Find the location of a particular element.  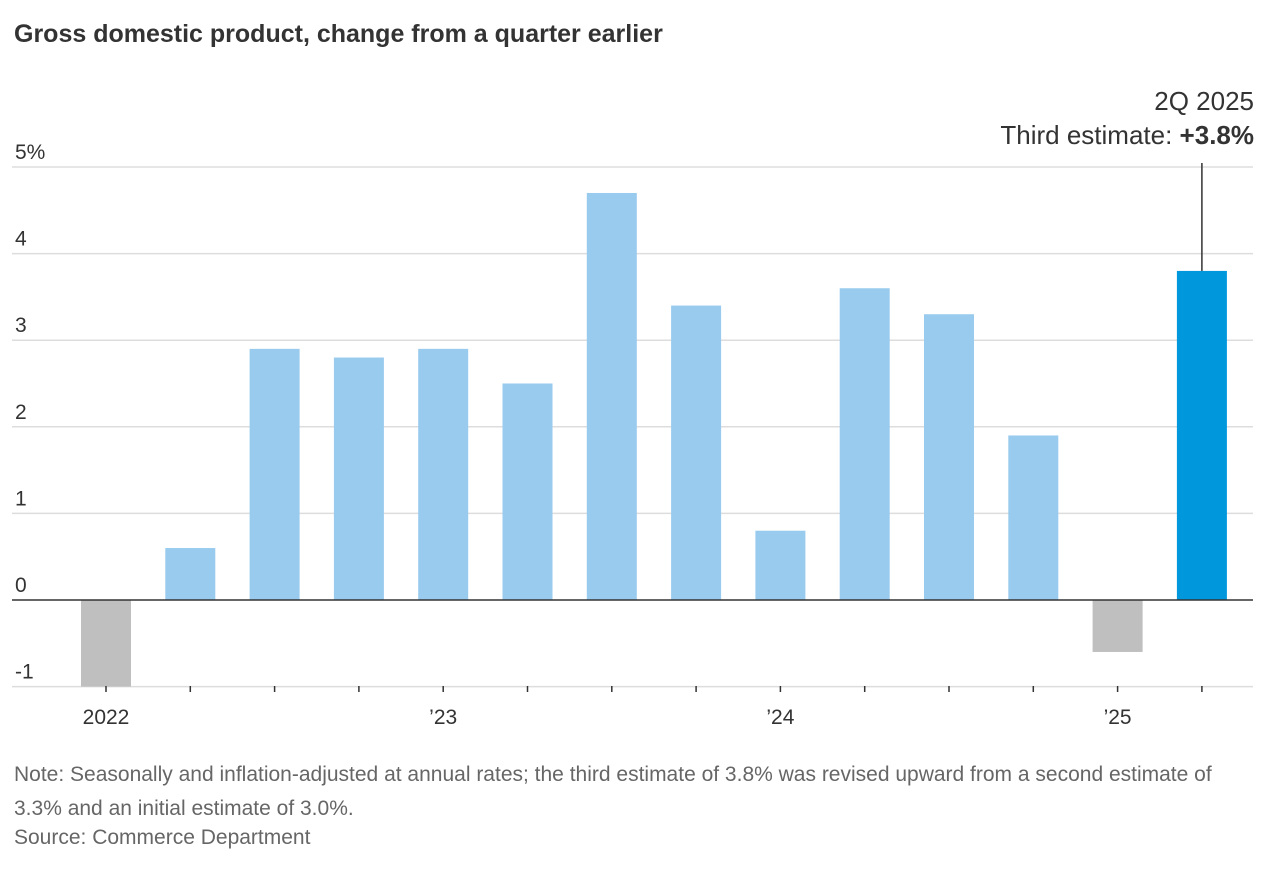

annotation-period: 2Q 2025 is located at coordinates (1204, 101).